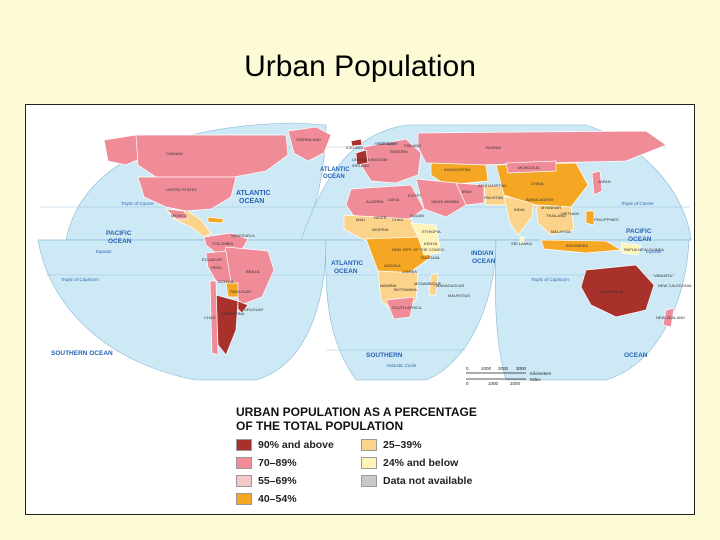 The height and width of the screenshot is (540, 720). What do you see at coordinates (124, 150) in the screenshot?
I see `alaska-shape` at bounding box center [124, 150].